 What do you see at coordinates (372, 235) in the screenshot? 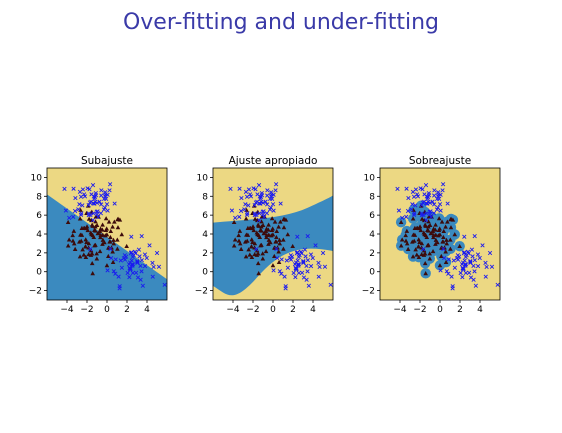
I see `y-tick-label: 4` at bounding box center [372, 235].